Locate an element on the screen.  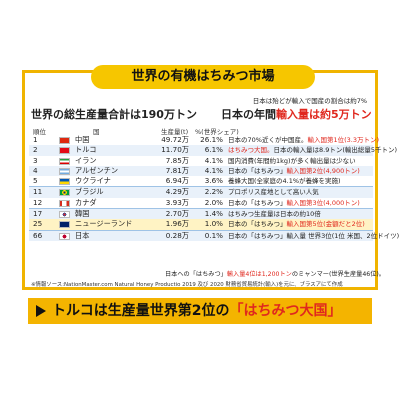
country: 日本 is located at coordinates (82, 235).